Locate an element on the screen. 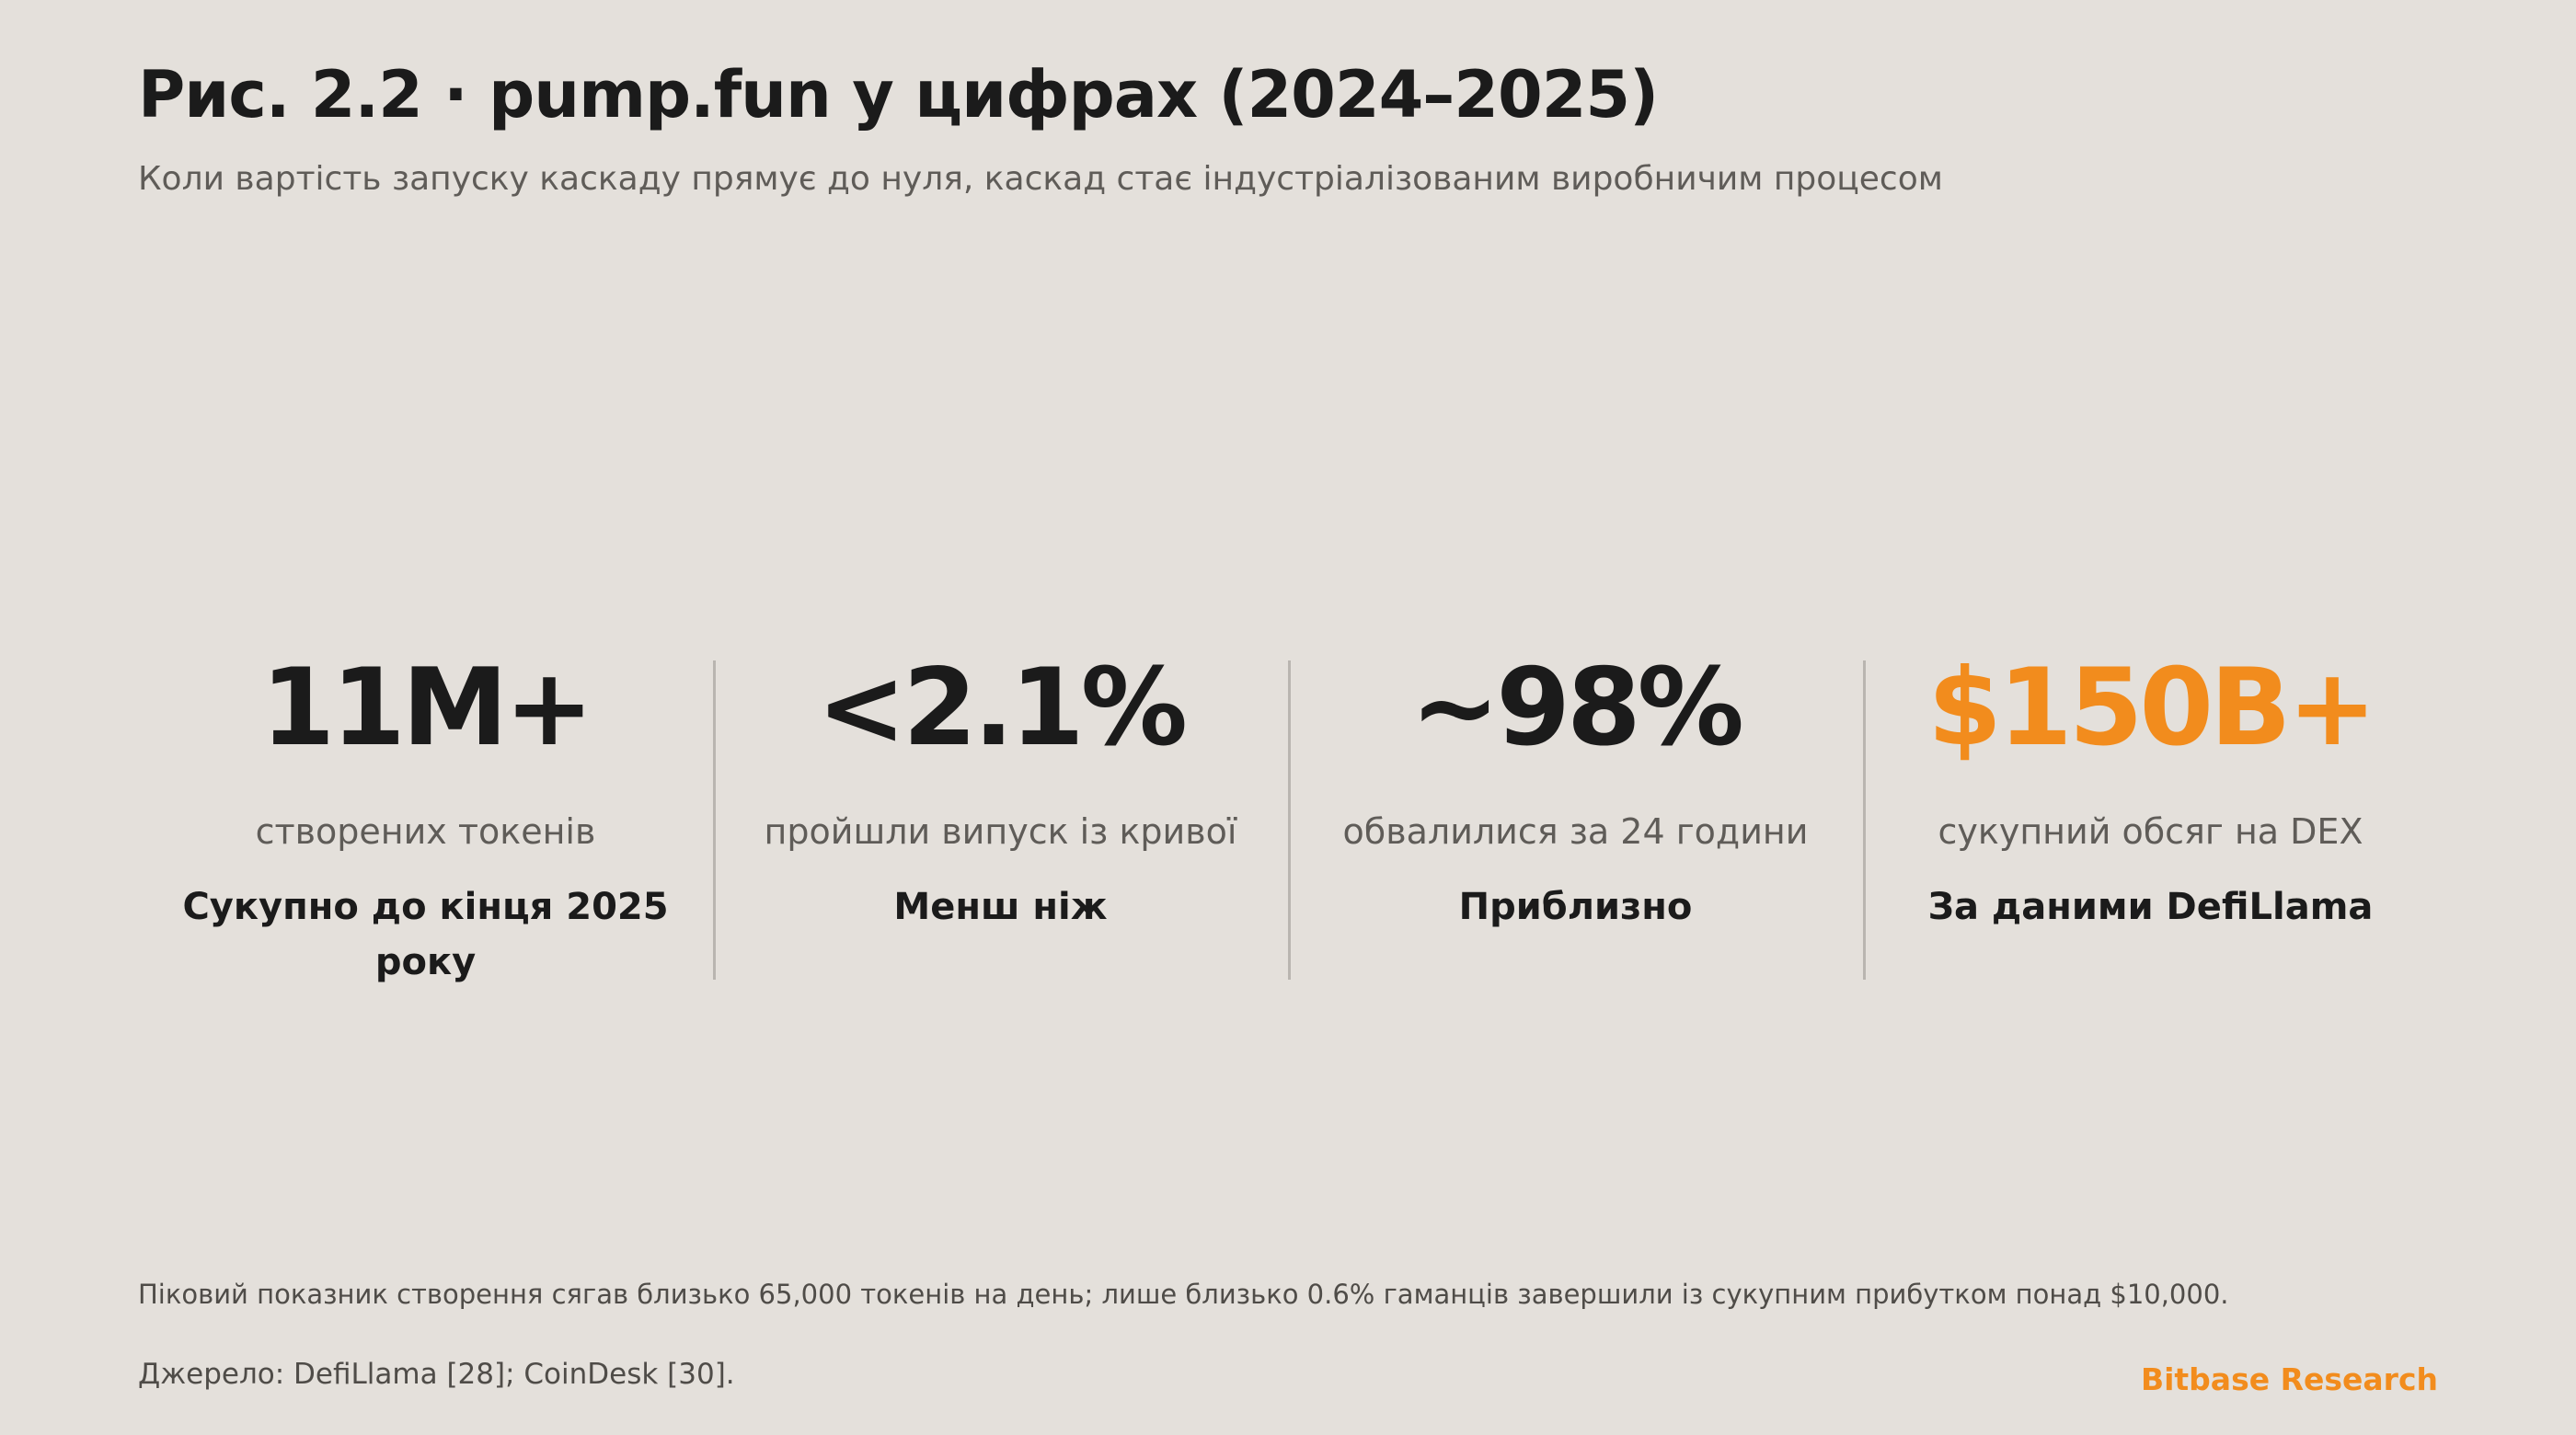 This screenshot has width=2576, height=1435. stat-collapsed: ~98% обвалилися за 24 години Приблизно is located at coordinates (1575, 828).